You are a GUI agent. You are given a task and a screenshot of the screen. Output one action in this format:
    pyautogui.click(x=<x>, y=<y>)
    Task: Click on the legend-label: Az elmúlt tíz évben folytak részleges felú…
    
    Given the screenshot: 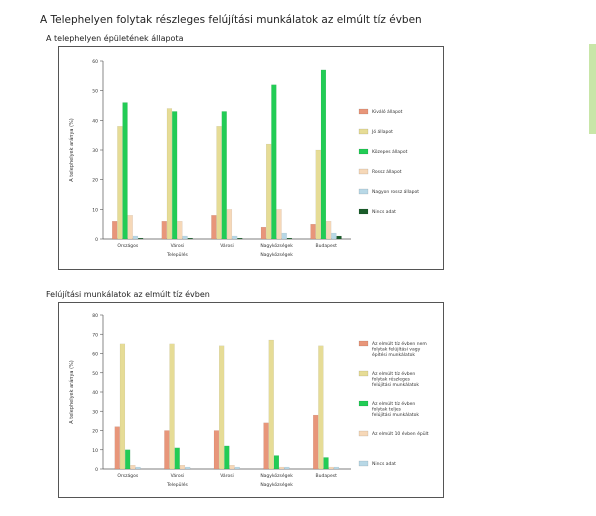 What is the action you would take?
    pyautogui.click(x=395, y=379)
    